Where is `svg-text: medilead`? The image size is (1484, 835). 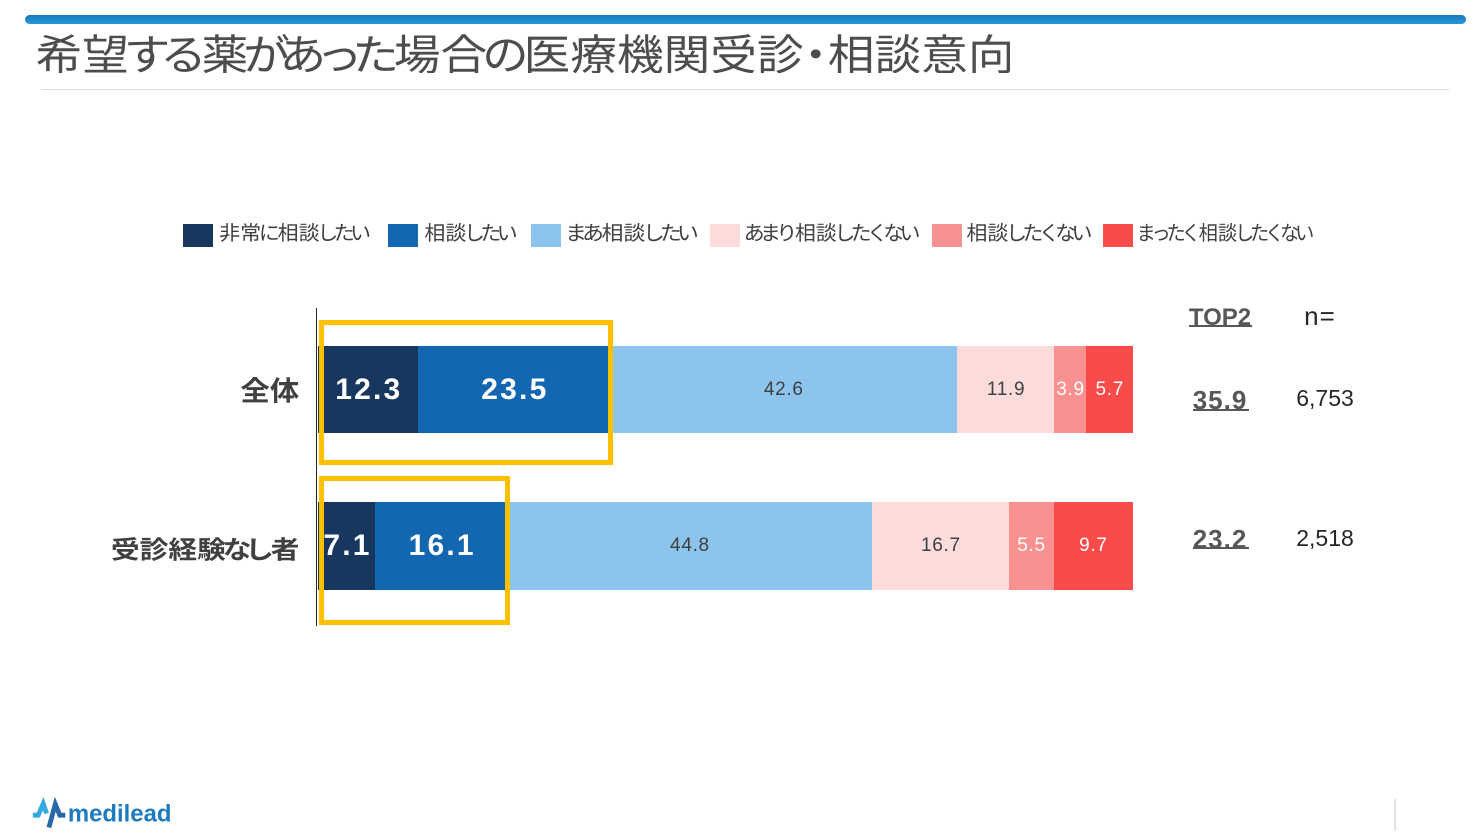
svg-text: medilead is located at coordinates (120, 813).